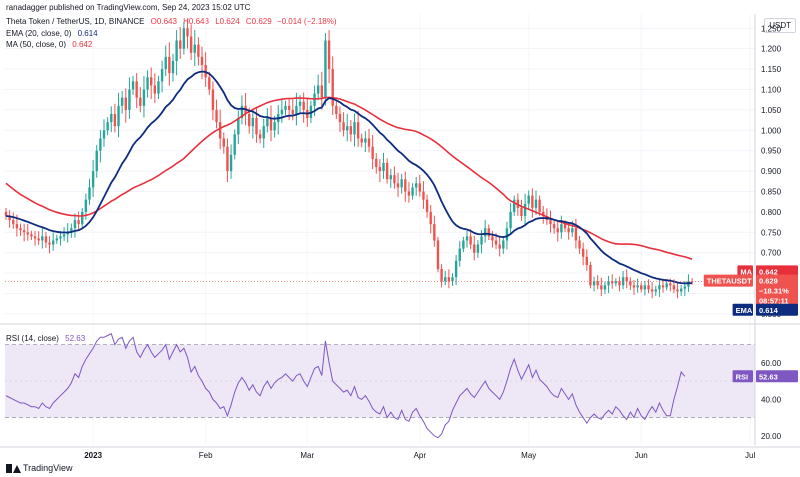 This screenshot has width=800, height=477. I want to click on ma-tag: MA 0.642, so click(767, 271).